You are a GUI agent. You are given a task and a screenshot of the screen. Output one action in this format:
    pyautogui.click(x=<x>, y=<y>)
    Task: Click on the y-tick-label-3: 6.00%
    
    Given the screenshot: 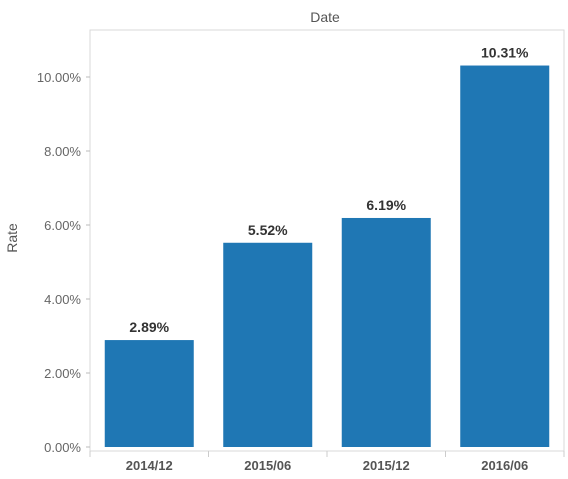 What is the action you would take?
    pyautogui.click(x=62, y=225)
    